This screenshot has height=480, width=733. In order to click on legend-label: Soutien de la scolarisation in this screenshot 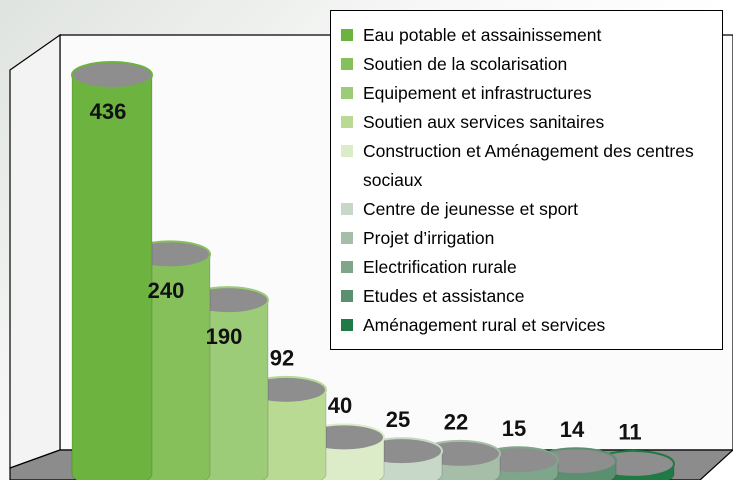, I will do `click(465, 64)`.